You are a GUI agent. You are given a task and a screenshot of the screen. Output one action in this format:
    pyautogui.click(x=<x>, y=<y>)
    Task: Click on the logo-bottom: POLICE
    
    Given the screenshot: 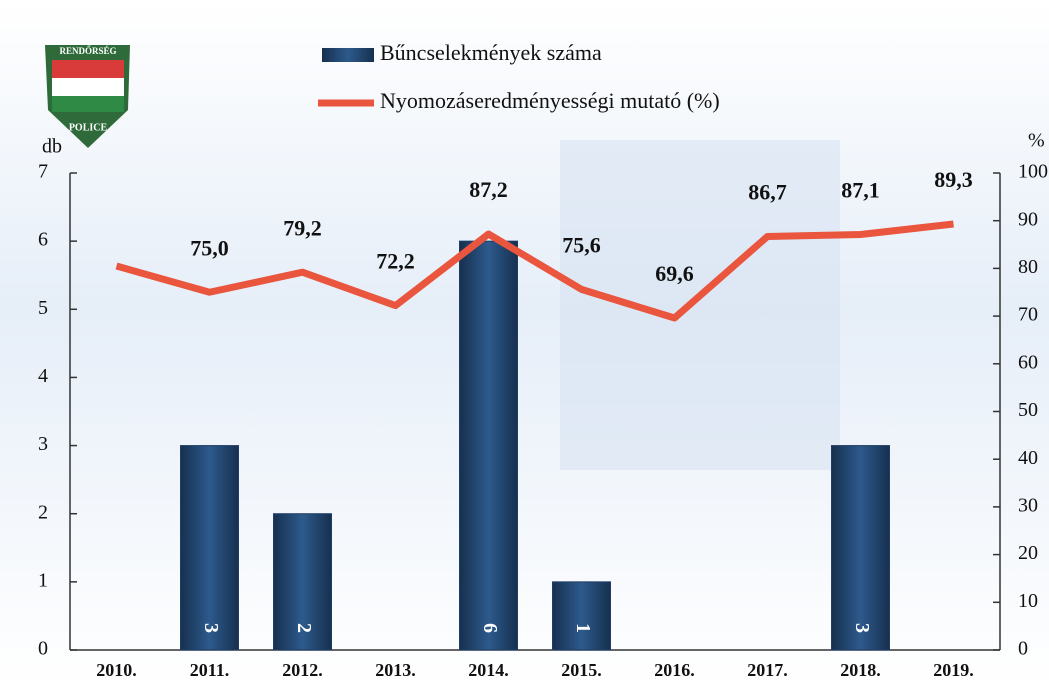 What is the action you would take?
    pyautogui.click(x=88, y=127)
    